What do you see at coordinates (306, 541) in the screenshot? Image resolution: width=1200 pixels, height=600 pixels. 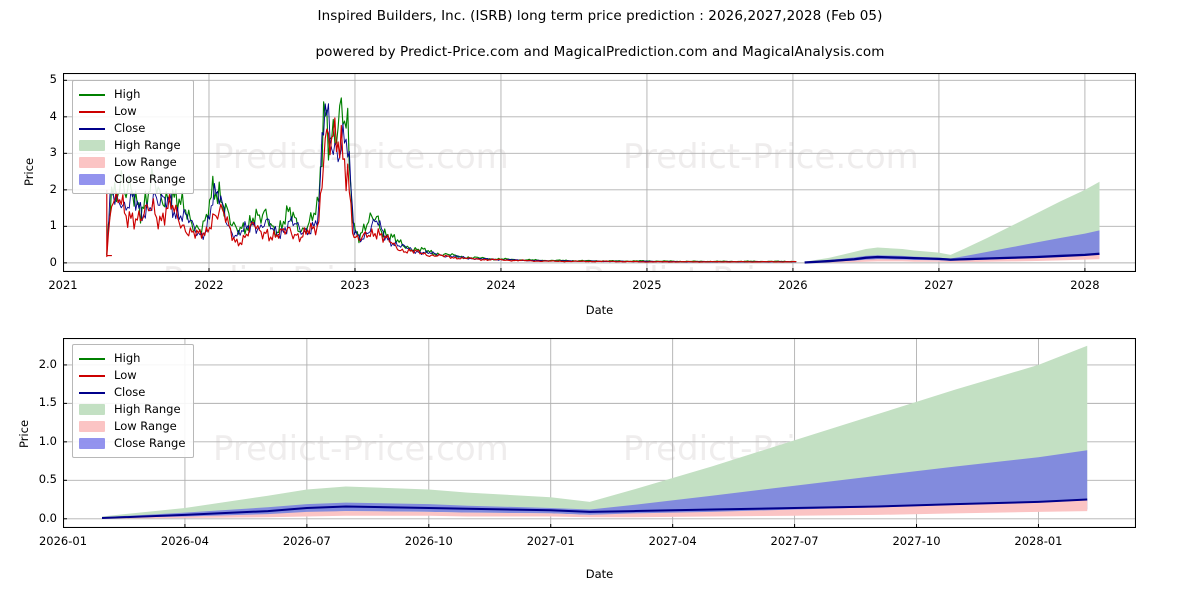 I see `x-tick-label: 2026-07` at bounding box center [306, 541].